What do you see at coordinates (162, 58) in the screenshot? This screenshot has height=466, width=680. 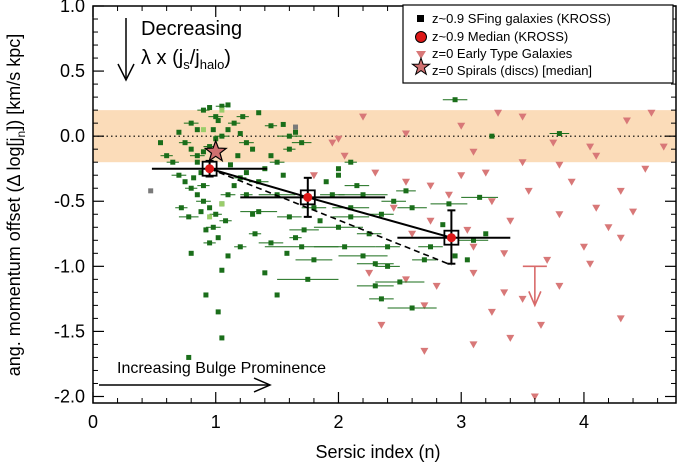 I see `formula-part-1: λ x (j` at bounding box center [162, 58].